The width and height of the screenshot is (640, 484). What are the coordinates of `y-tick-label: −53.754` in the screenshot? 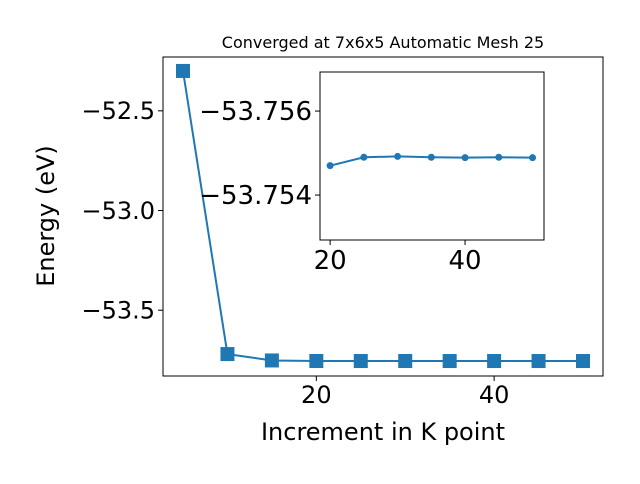 It's located at (255, 196).